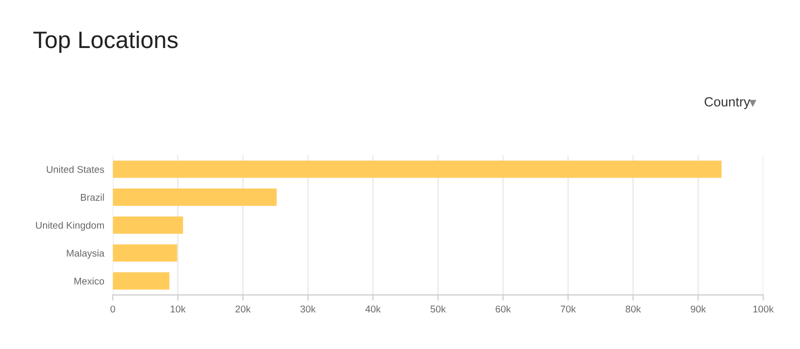  What do you see at coordinates (308, 308) in the screenshot?
I see `x-tick-label: 30k` at bounding box center [308, 308].